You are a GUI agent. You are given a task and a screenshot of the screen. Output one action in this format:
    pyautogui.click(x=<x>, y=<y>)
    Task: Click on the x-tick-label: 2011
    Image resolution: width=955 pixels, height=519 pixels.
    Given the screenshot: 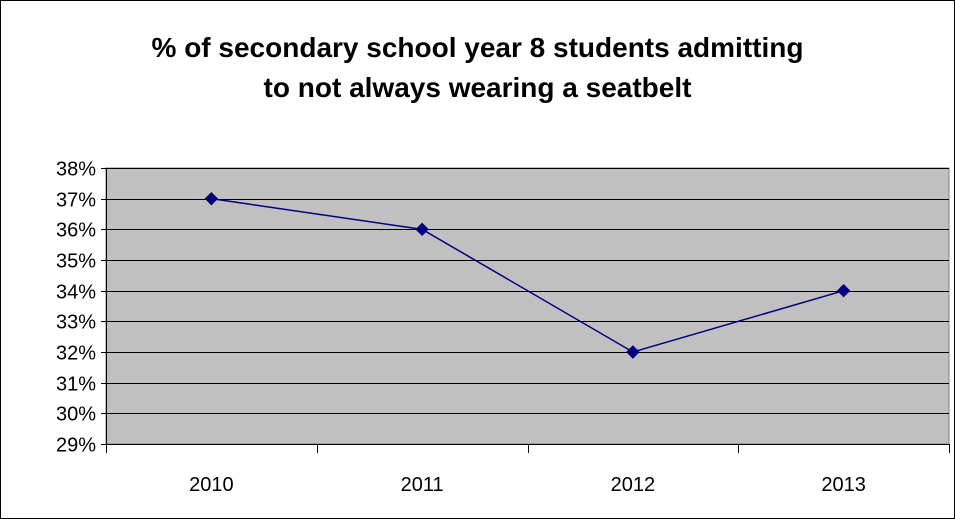 What is the action you would take?
    pyautogui.click(x=422, y=485)
    